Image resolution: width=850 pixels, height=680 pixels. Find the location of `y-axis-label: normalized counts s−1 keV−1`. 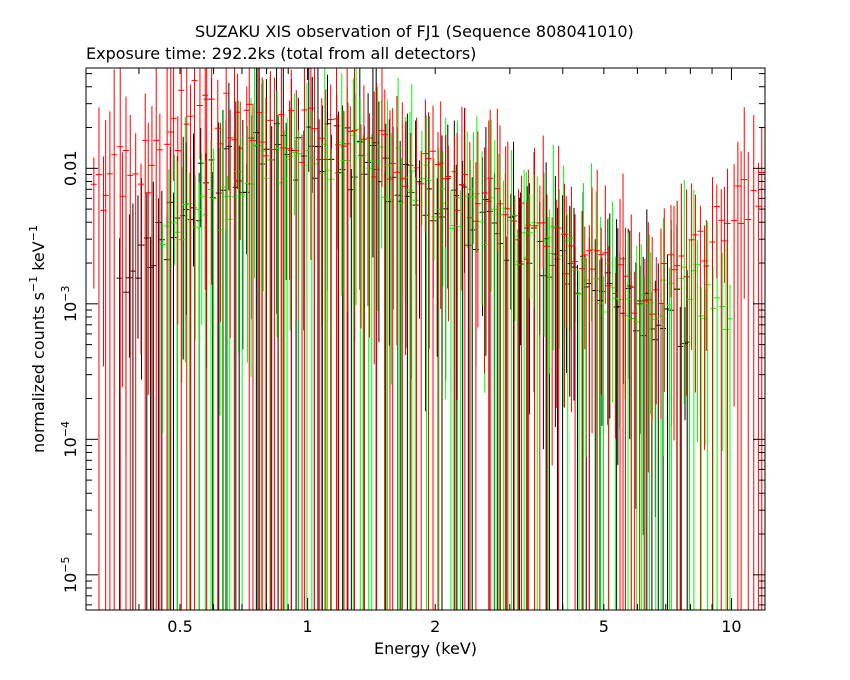

y-axis-label: normalized counts s−1 keV−1 is located at coordinates (37, 339).